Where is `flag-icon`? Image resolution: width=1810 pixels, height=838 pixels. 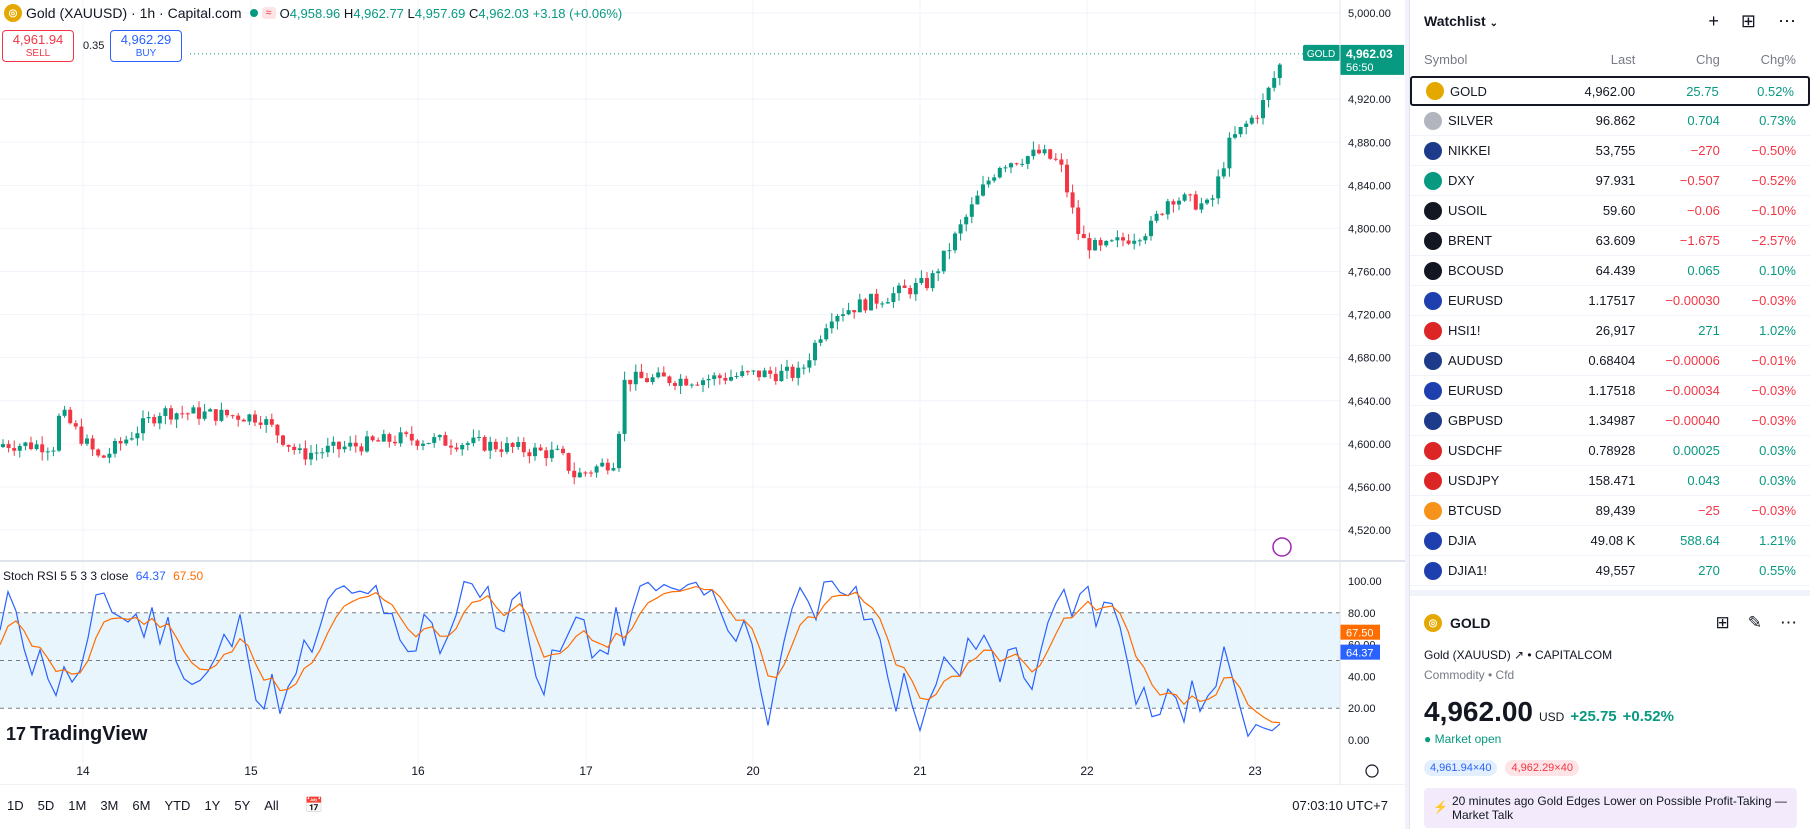 flag-icon is located at coordinates (1433, 360).